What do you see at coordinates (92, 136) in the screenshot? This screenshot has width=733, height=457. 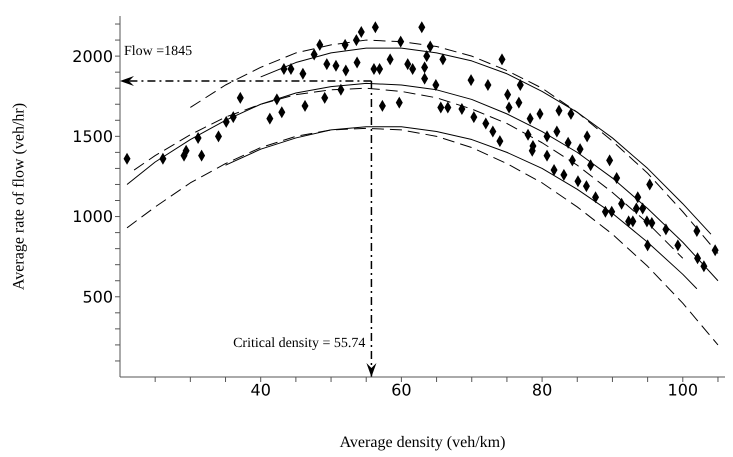 I see `y-tick-label: 1500` at bounding box center [92, 136].